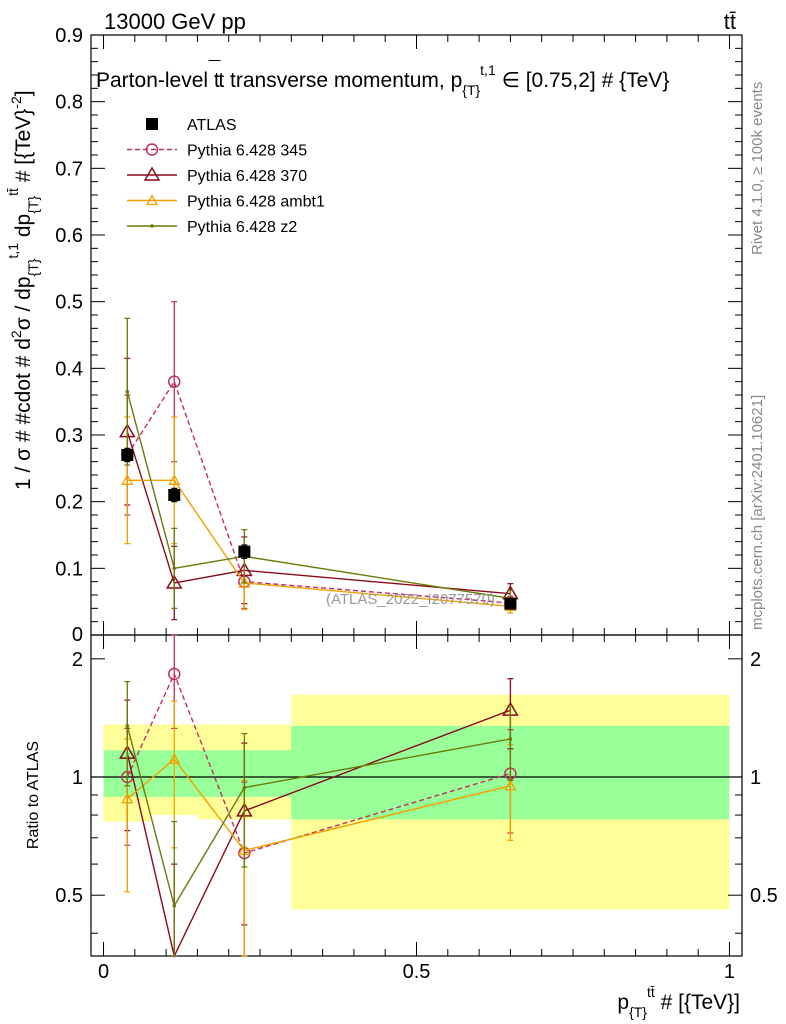 This screenshot has height=1024, width=786. What do you see at coordinates (69, 436) in the screenshot?
I see `y-tick-label: 0.3` at bounding box center [69, 436].